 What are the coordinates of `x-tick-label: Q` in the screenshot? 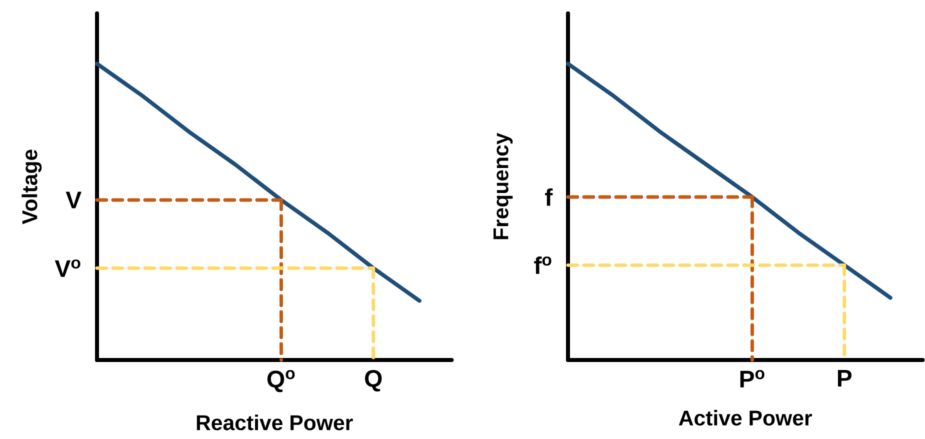 It's located at (373, 381).